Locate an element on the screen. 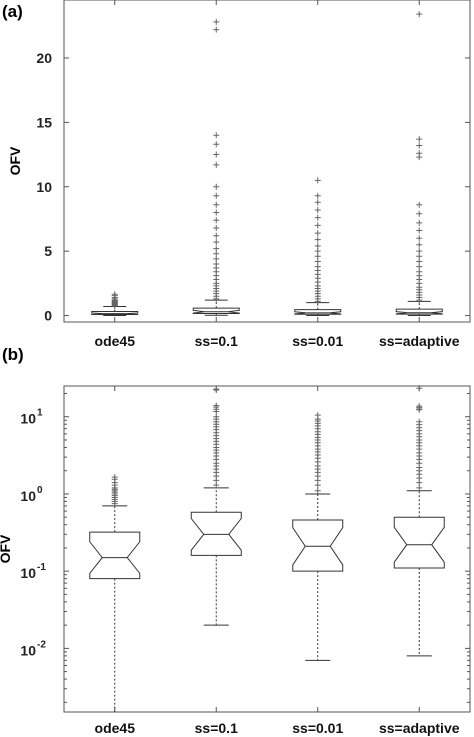 The image size is (474, 737). y-tick-exponent: 1 is located at coordinates (40, 413).